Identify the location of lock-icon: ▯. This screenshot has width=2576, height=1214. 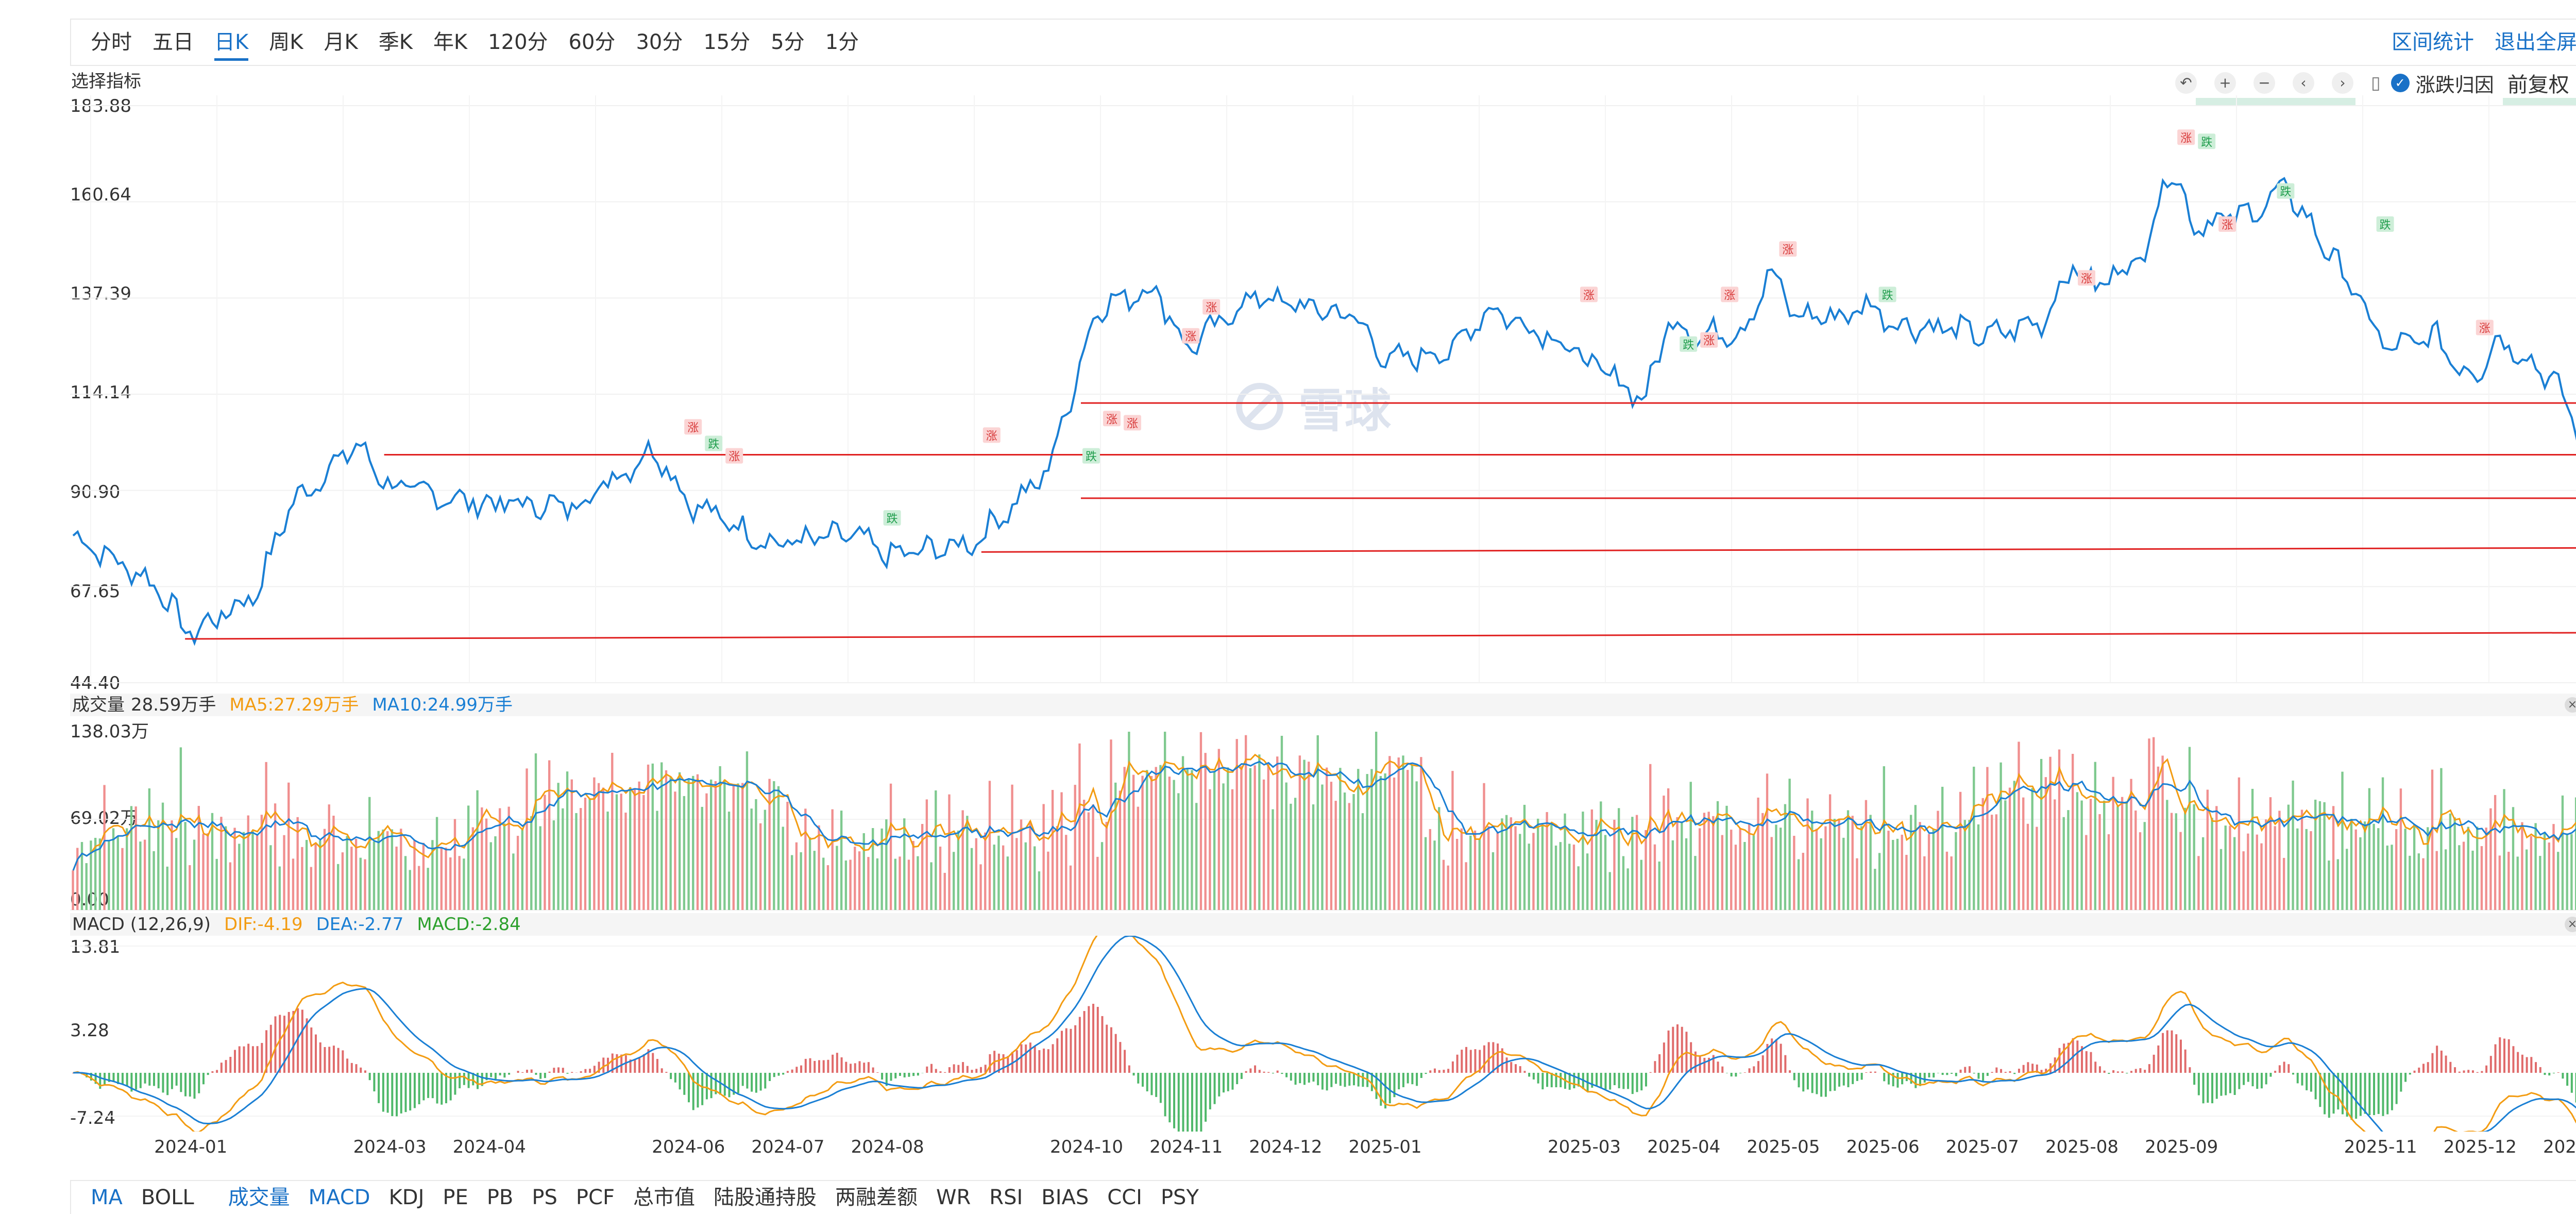
(2376, 83).